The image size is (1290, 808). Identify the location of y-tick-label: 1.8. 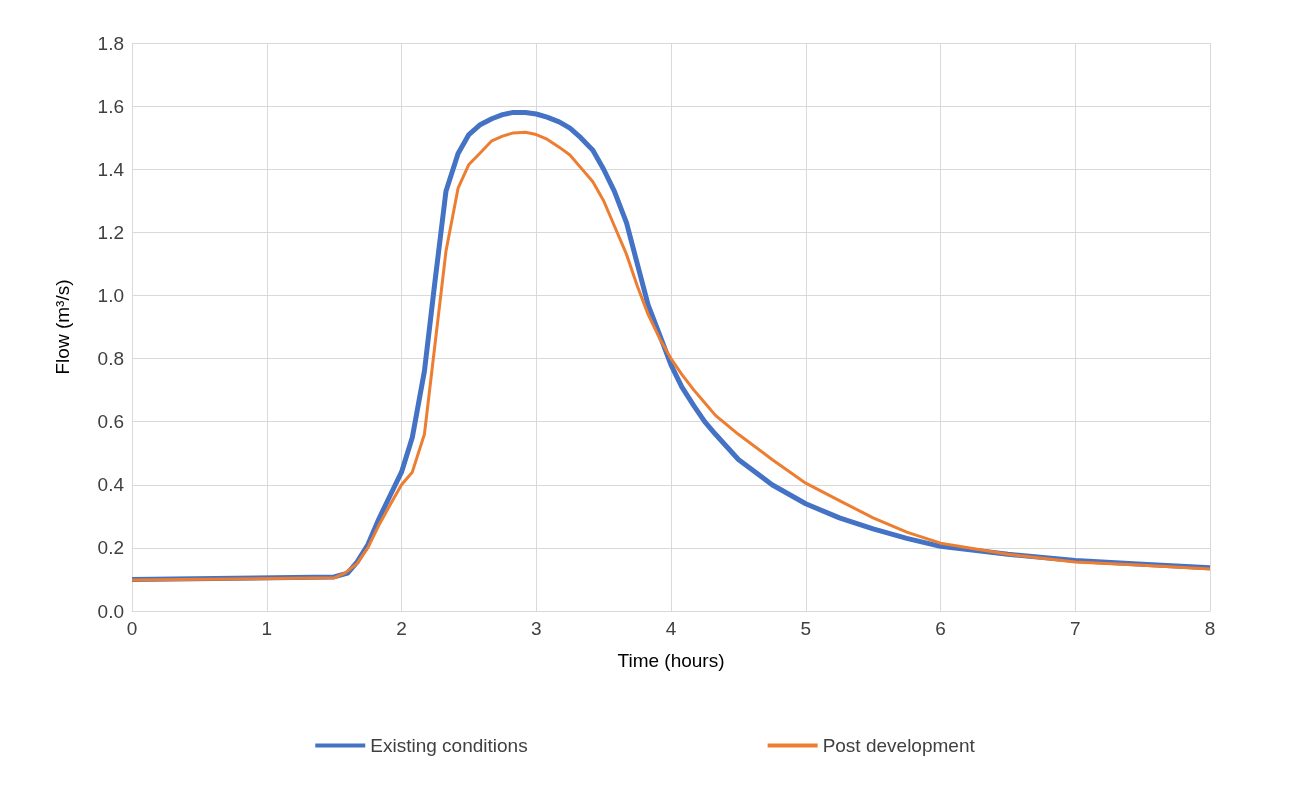
(110, 43).